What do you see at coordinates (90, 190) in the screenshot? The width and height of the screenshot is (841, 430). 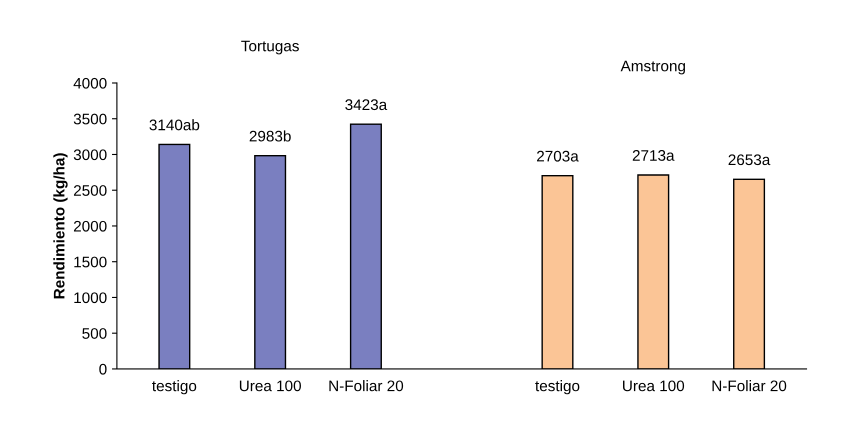 I see `y-tick-label: 2500` at bounding box center [90, 190].